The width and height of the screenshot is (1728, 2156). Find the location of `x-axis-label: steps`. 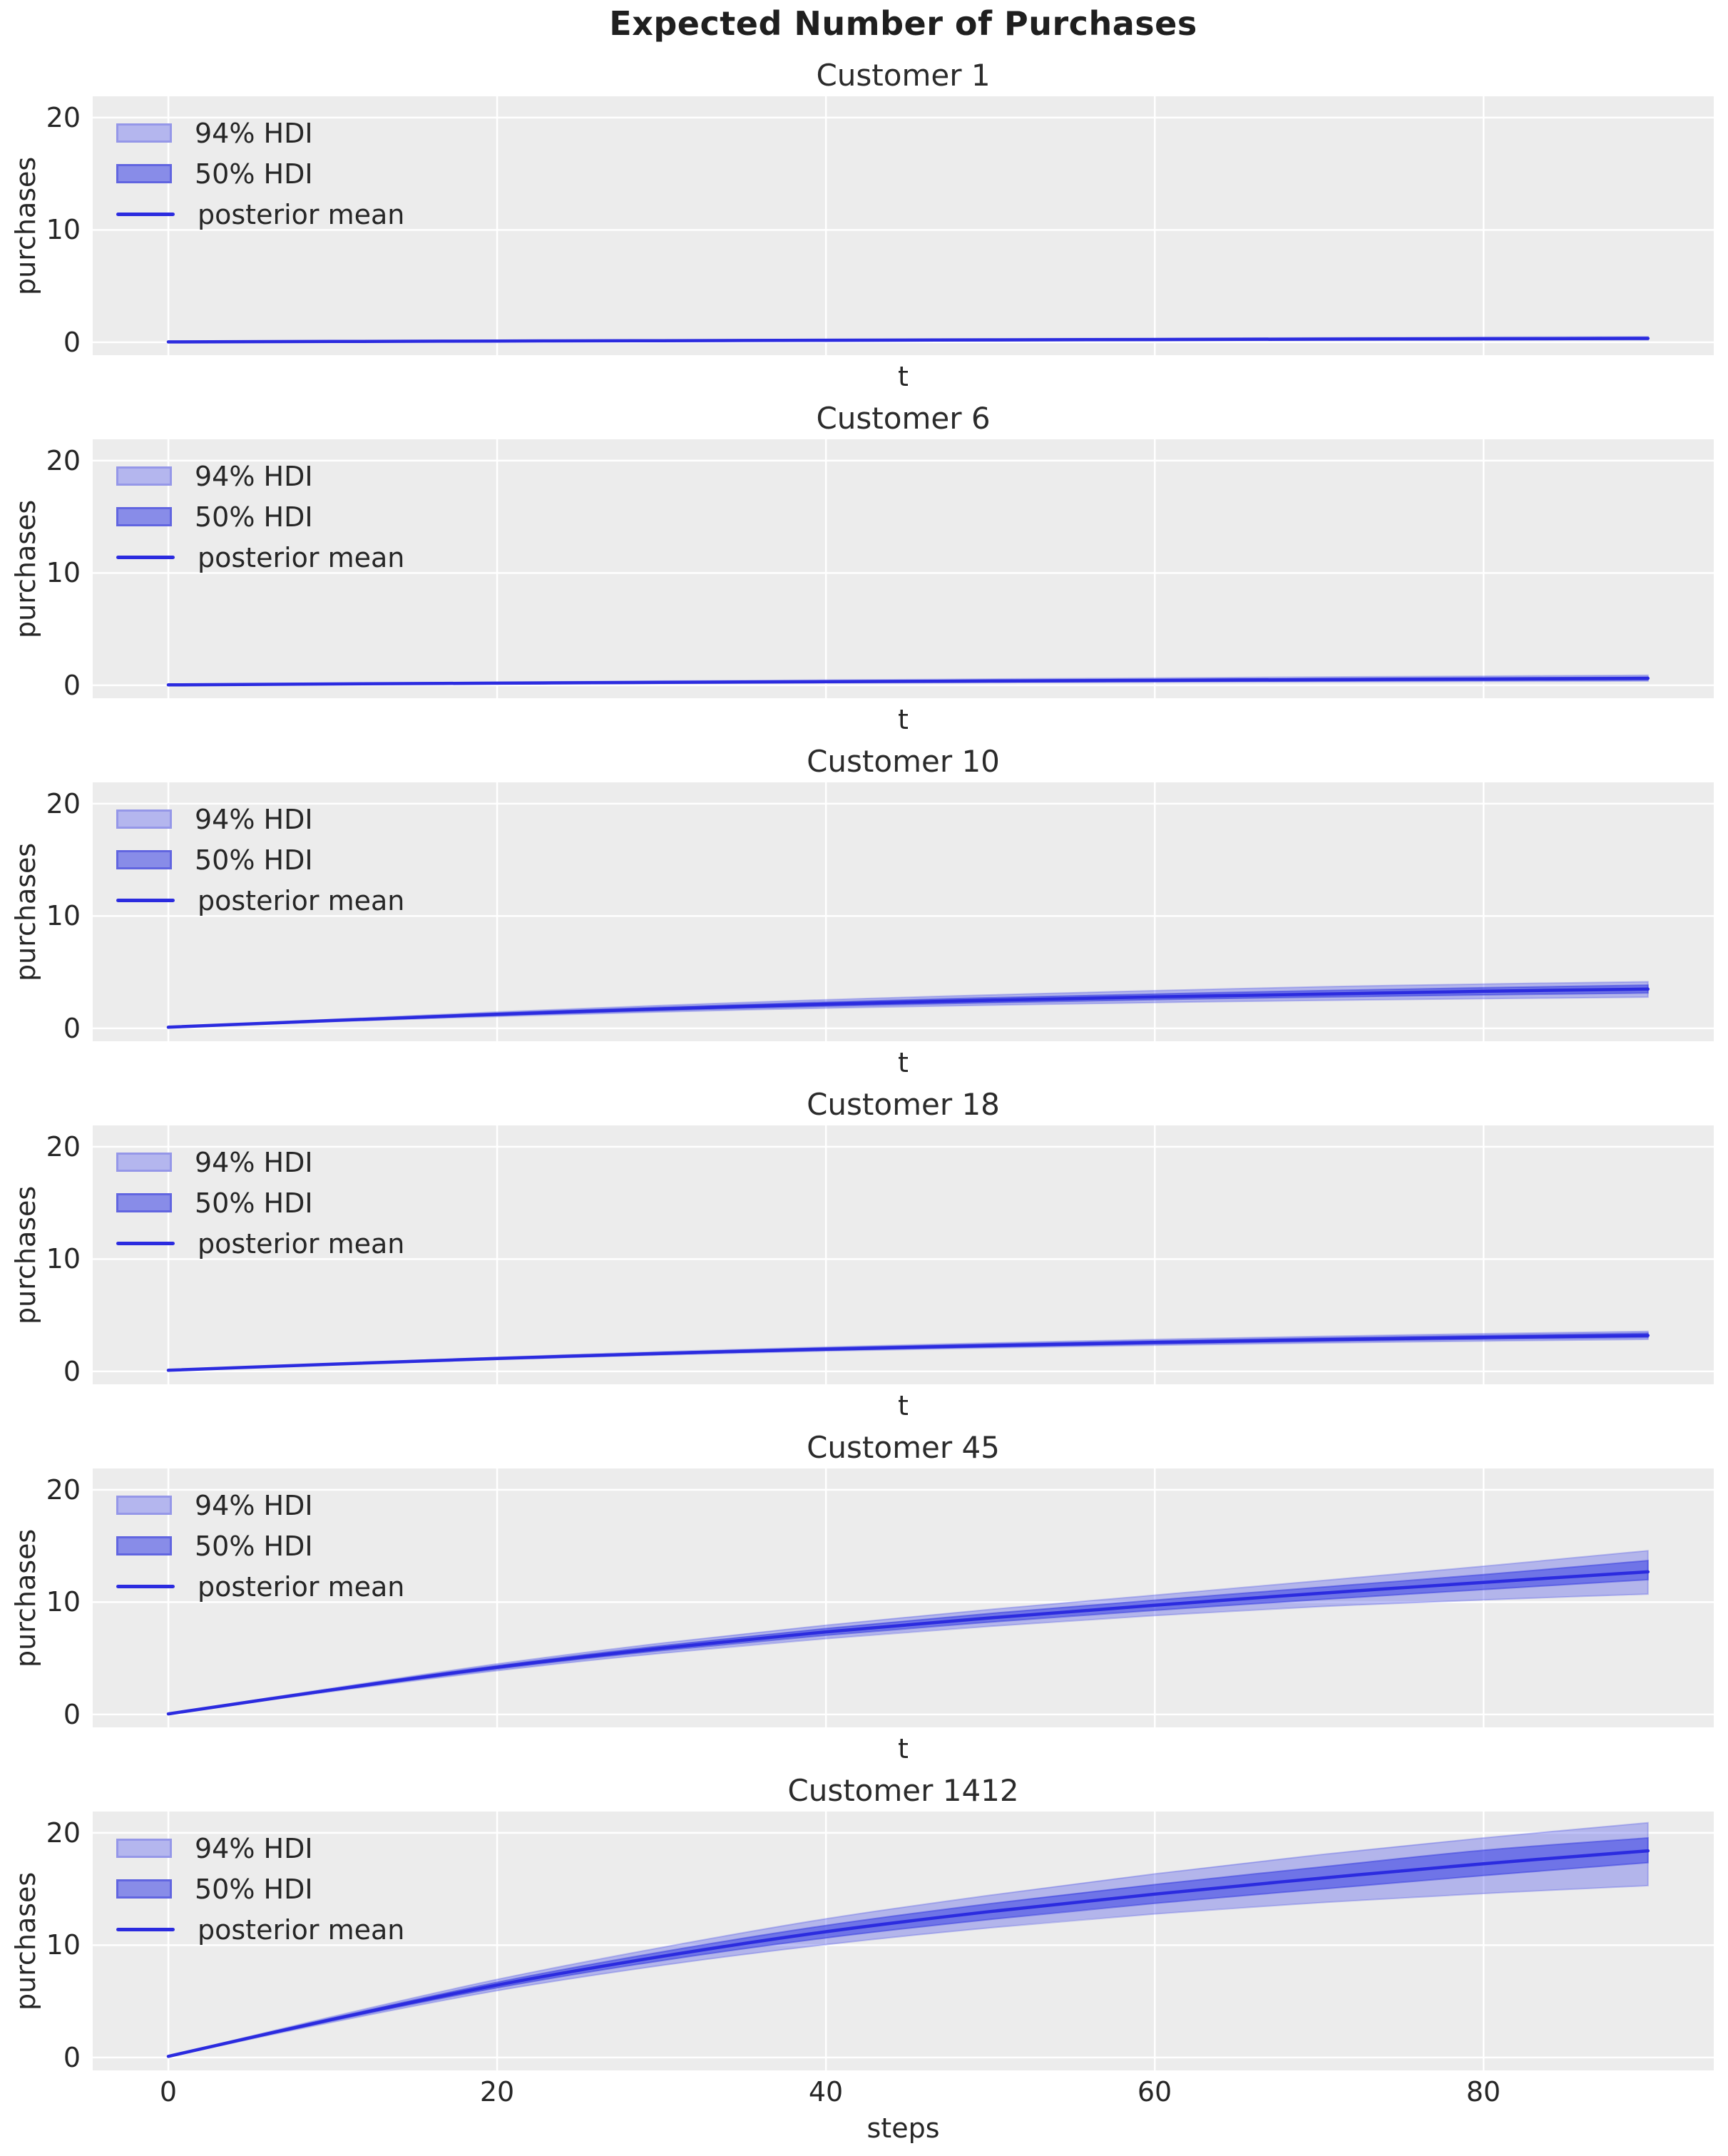

x-axis-label: steps is located at coordinates (903, 2128).